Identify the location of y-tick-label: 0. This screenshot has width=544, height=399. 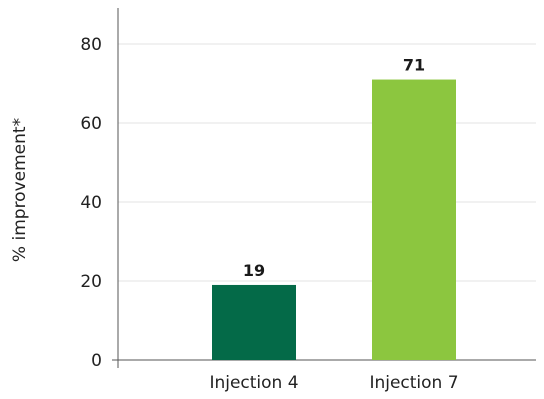
(96, 361).